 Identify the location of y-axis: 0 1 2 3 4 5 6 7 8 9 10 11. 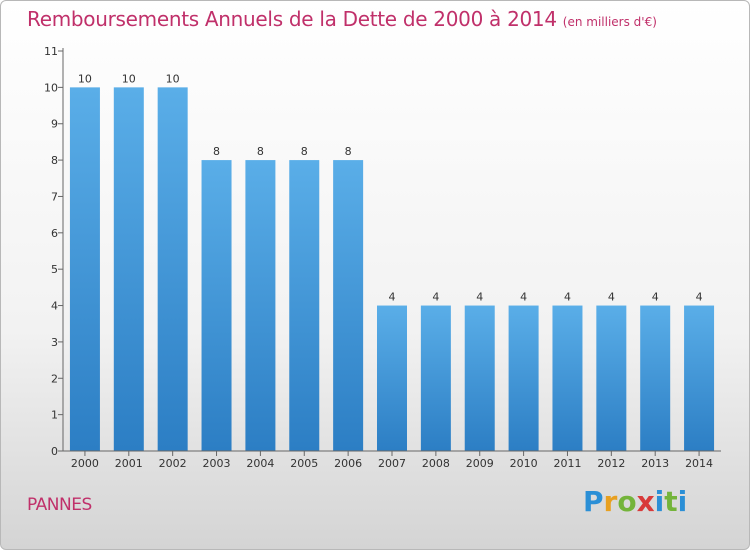
(54, 251).